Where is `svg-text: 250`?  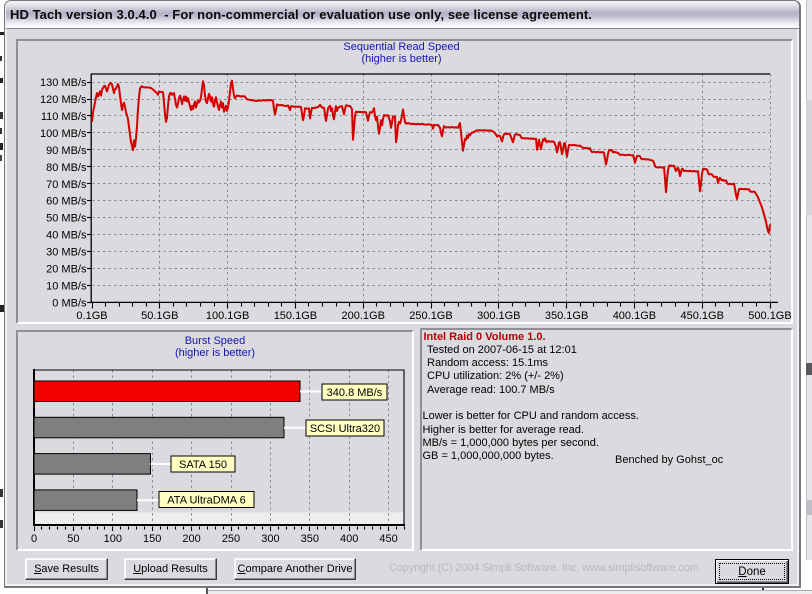
svg-text: 250 is located at coordinates (231, 539).